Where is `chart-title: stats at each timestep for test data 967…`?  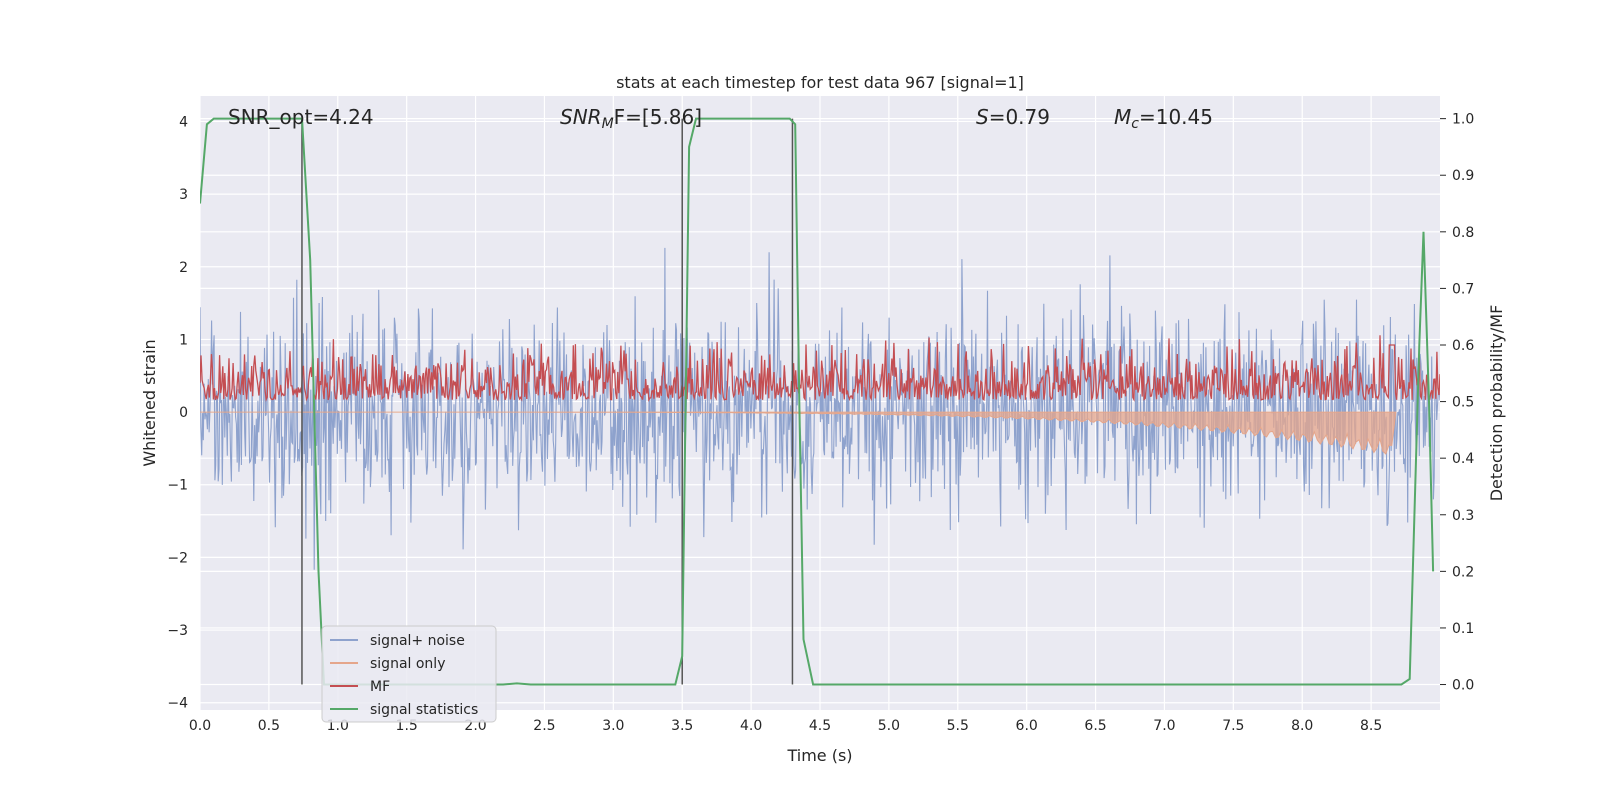
chart-title: stats at each timestep for test data 967… is located at coordinates (820, 82).